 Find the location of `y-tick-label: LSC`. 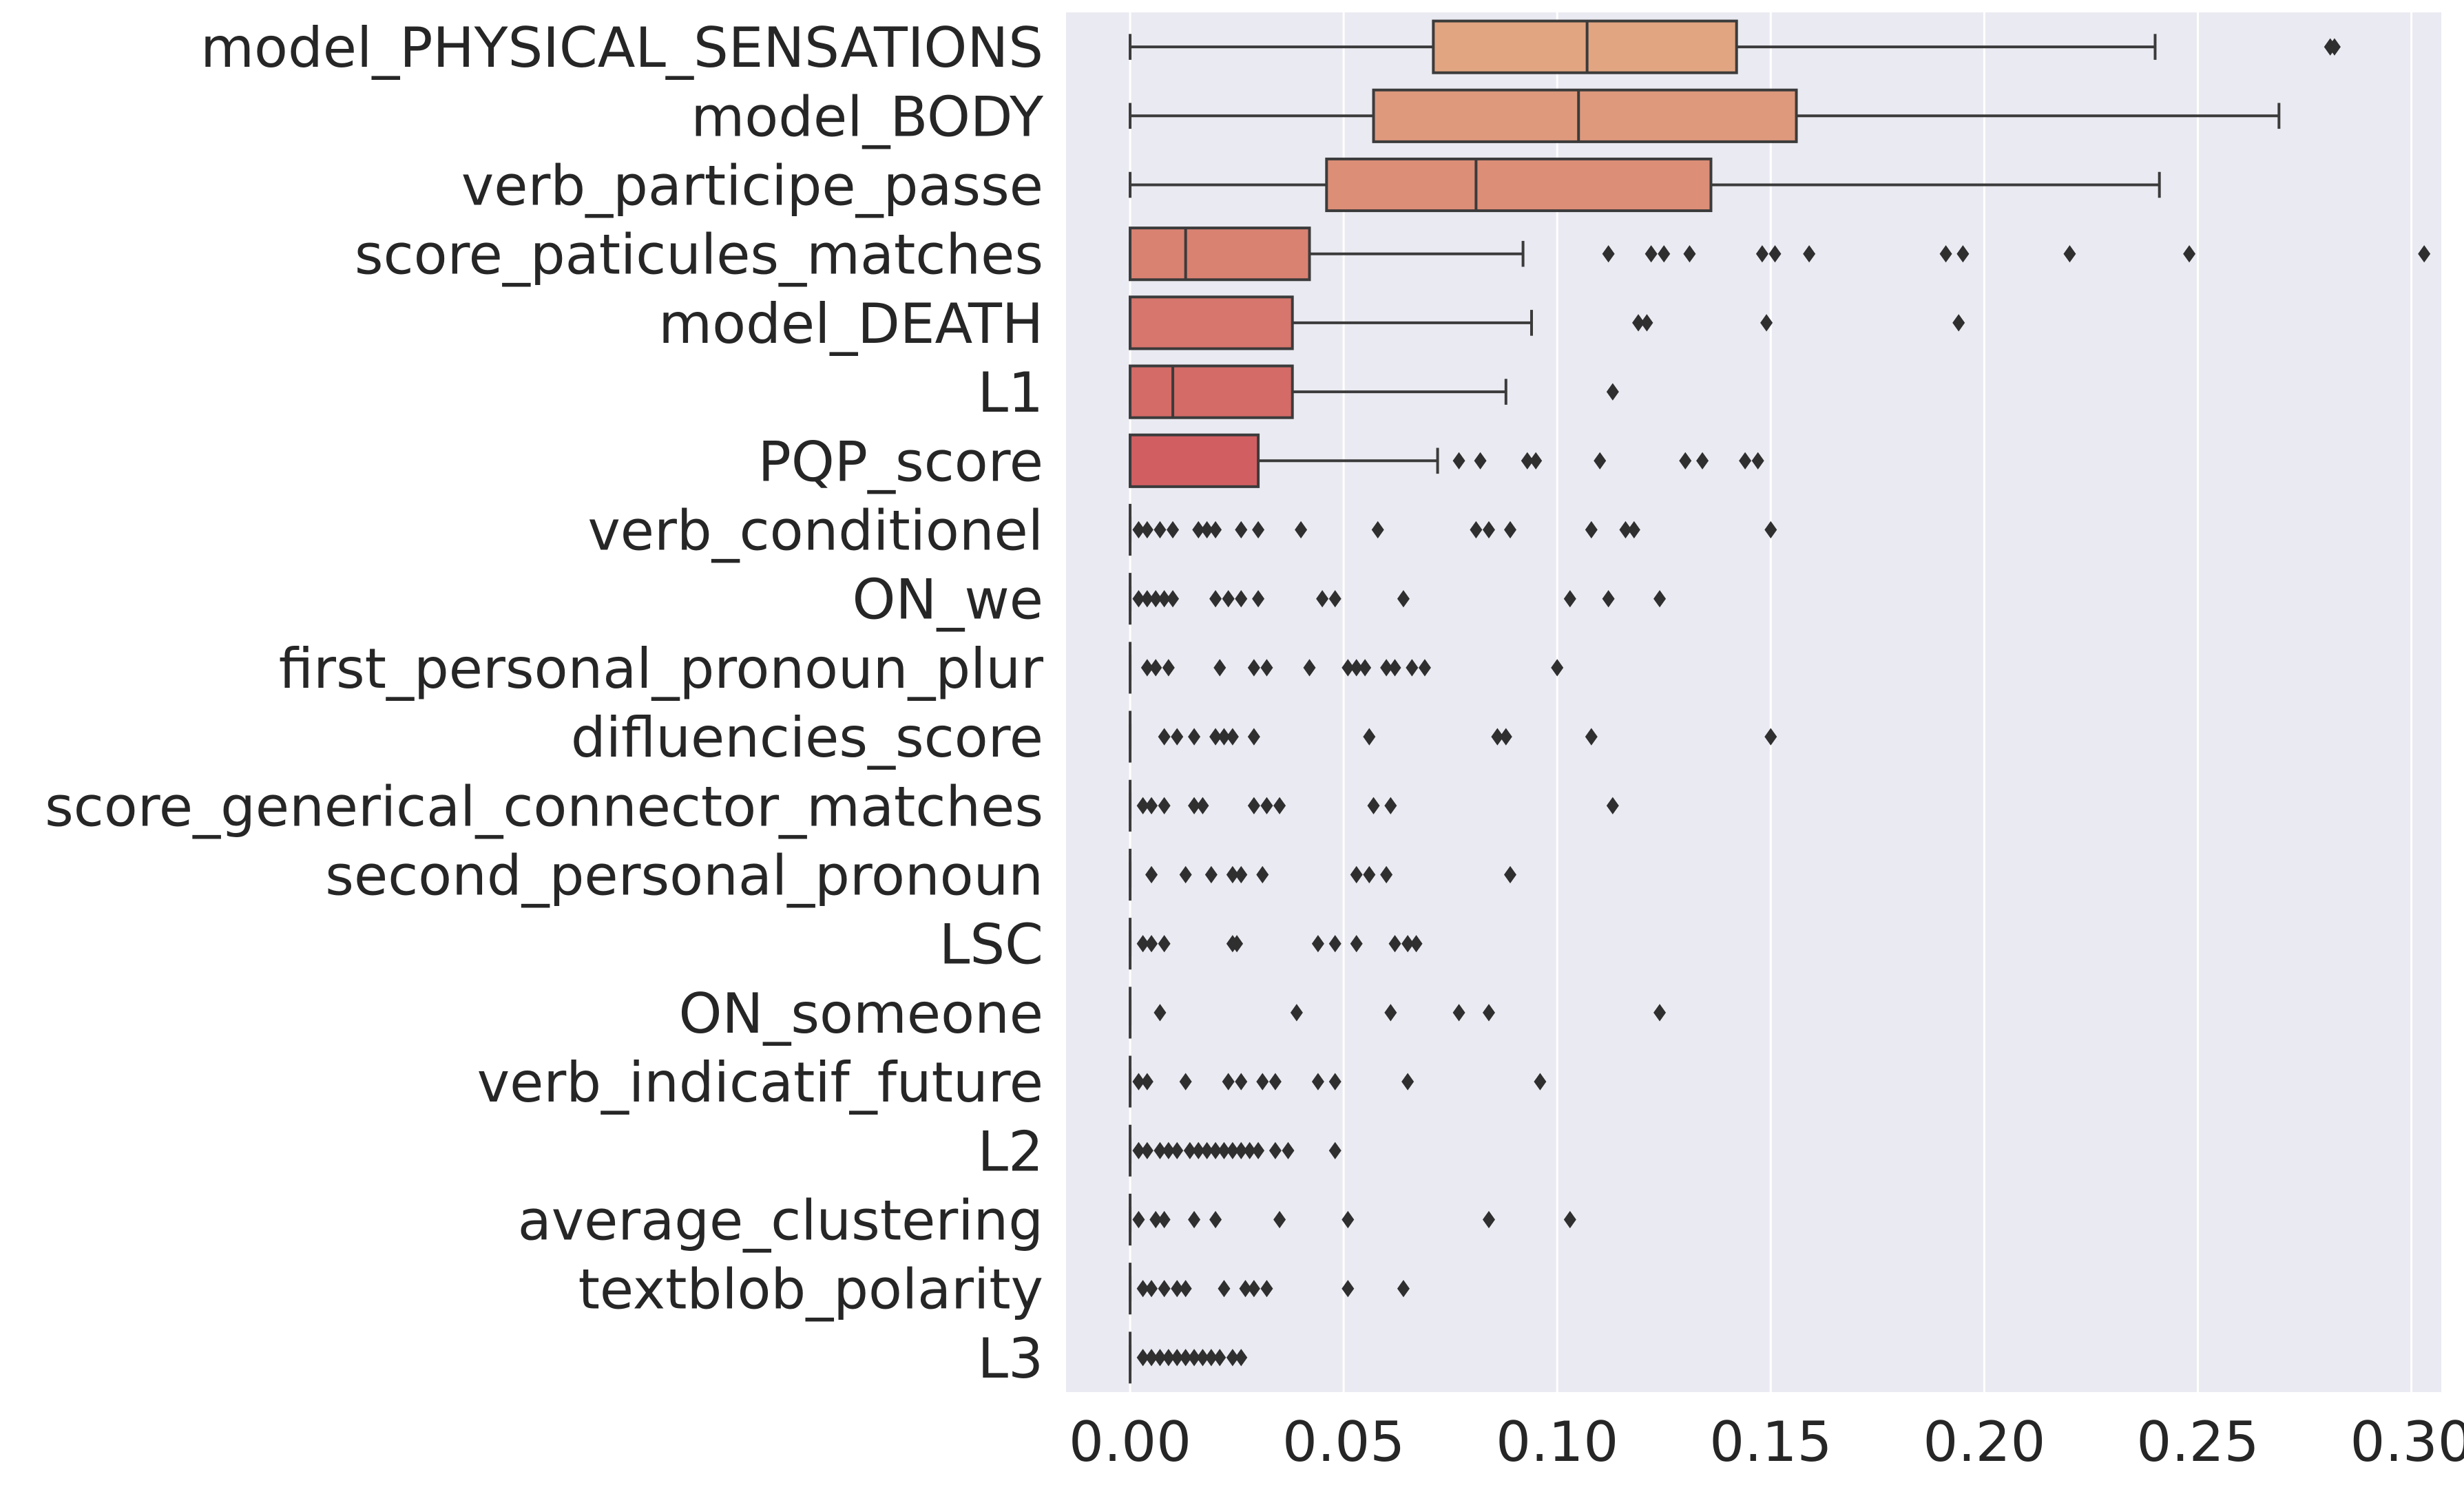

y-tick-label: LSC is located at coordinates (991, 945).